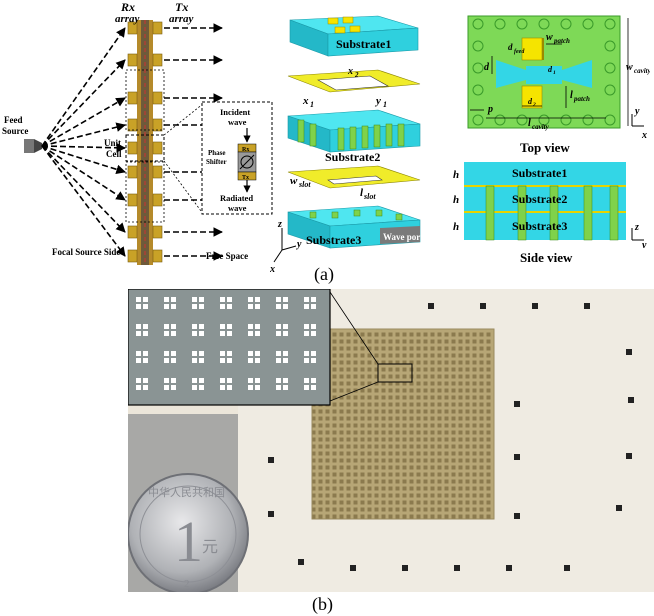 The image size is (654, 616). I want to click on side-view-title: Side view, so click(546, 257).